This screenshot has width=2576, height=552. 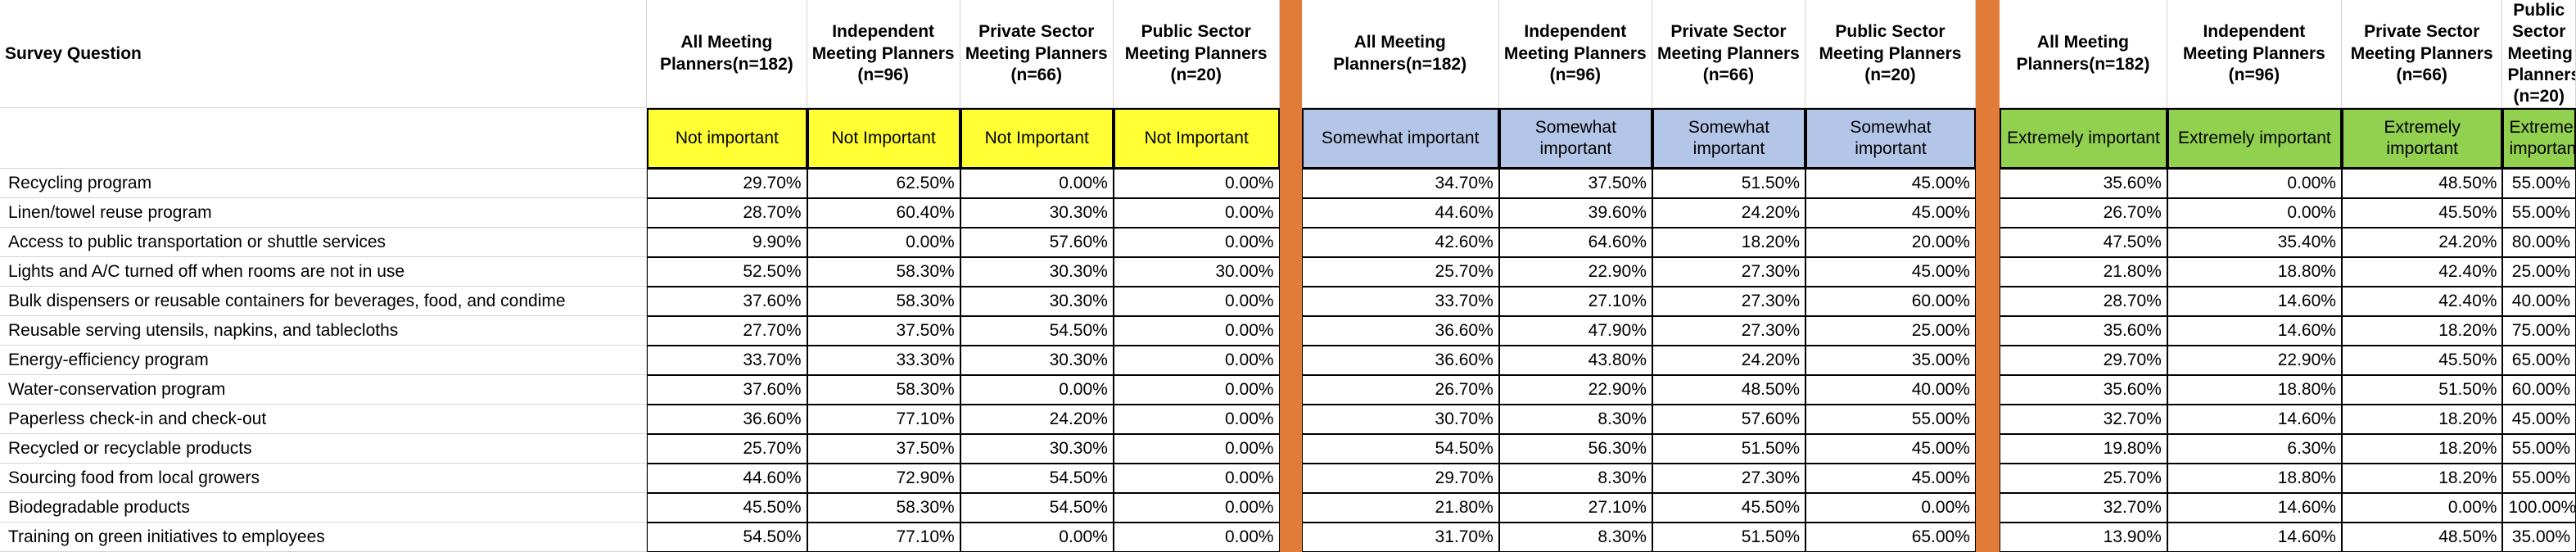 What do you see at coordinates (1400, 361) in the screenshot?
I see `value-cell: 36.60%` at bounding box center [1400, 361].